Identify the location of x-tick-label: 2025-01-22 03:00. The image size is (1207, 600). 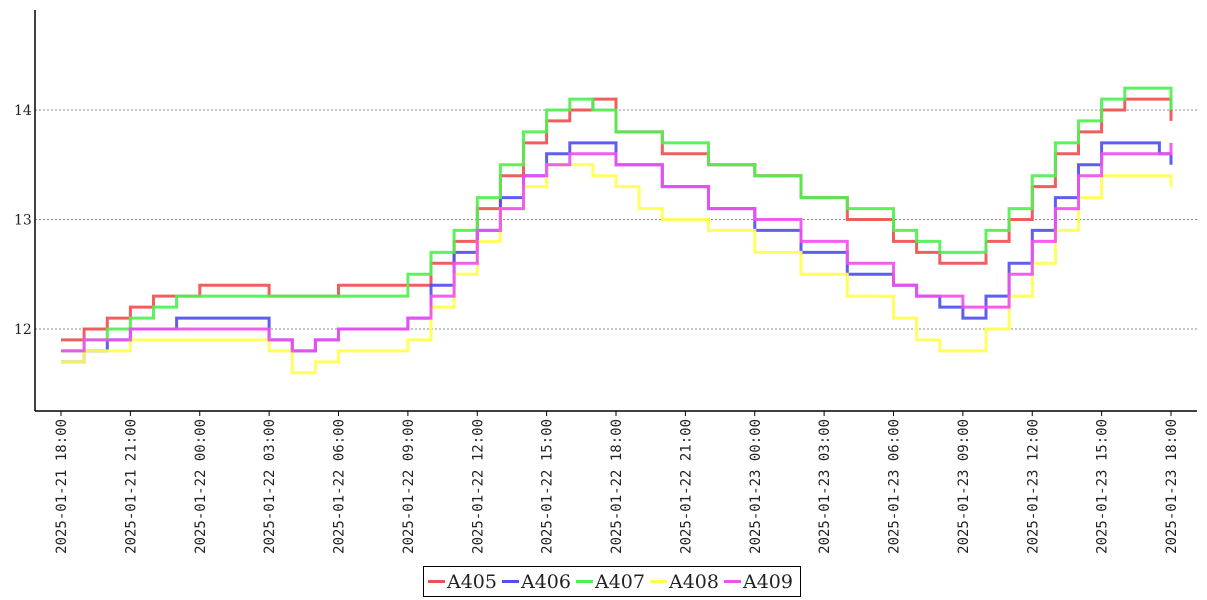
(270, 486).